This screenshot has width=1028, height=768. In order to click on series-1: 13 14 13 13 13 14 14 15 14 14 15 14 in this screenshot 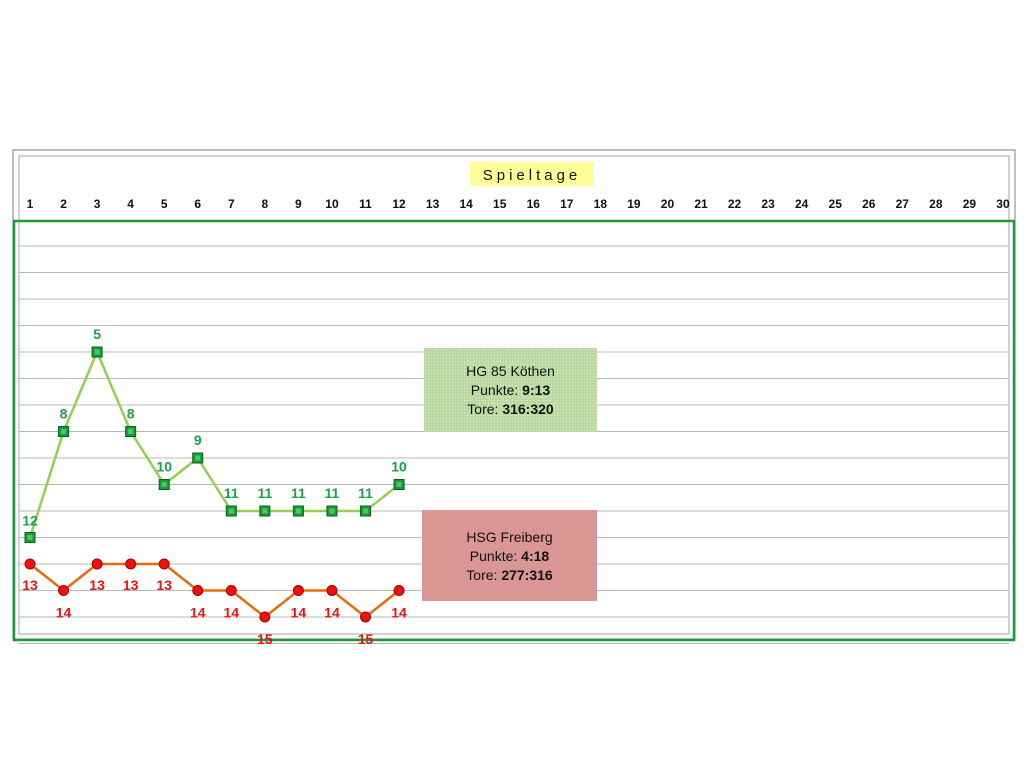, I will do `click(214, 602)`.